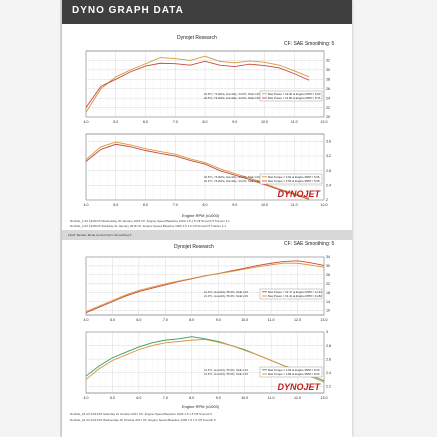  What do you see at coordinates (194, 247) in the screenshot?
I see `lower-chart-title: Dynojet Research` at bounding box center [194, 247].